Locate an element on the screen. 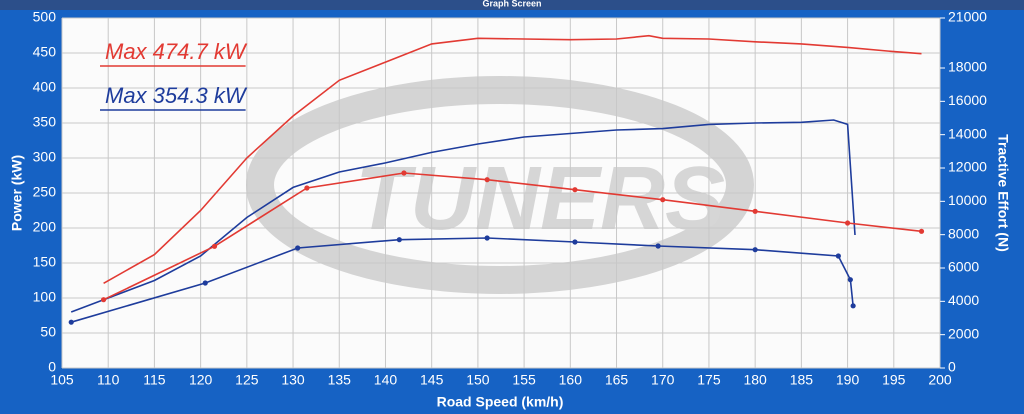  y-tick-label: 200 is located at coordinates (45, 227).